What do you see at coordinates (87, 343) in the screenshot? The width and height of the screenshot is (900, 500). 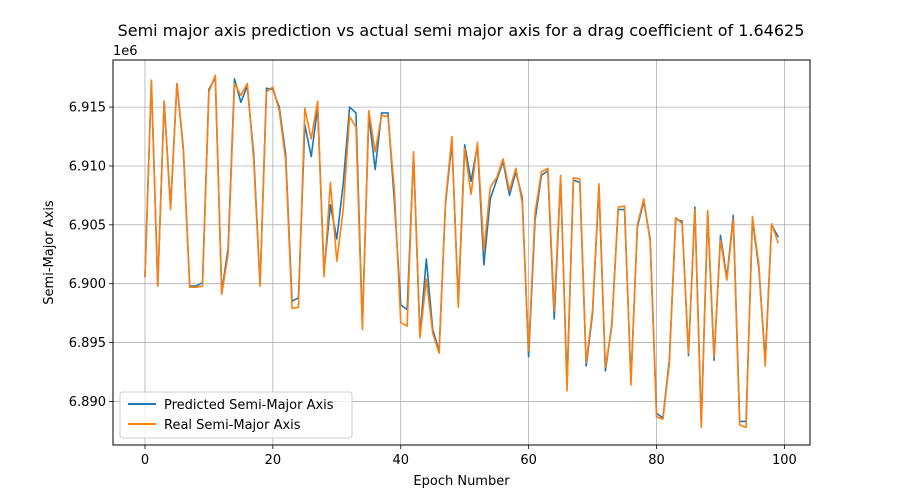 I see `y-tick-label: 6.895` at bounding box center [87, 343].